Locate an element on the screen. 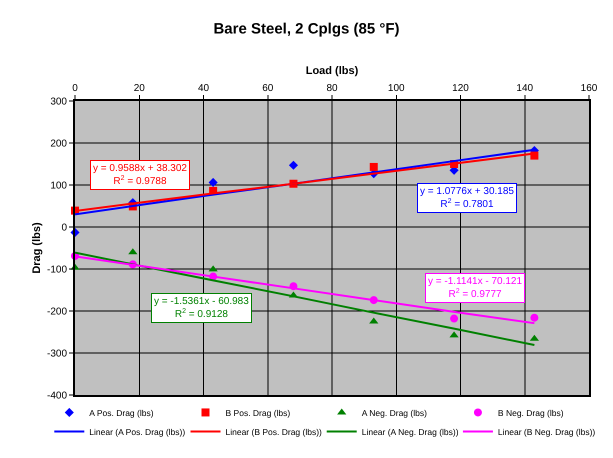 Image resolution: width=613 pixels, height=458 pixels. x-tick-label: 140 is located at coordinates (525, 88).